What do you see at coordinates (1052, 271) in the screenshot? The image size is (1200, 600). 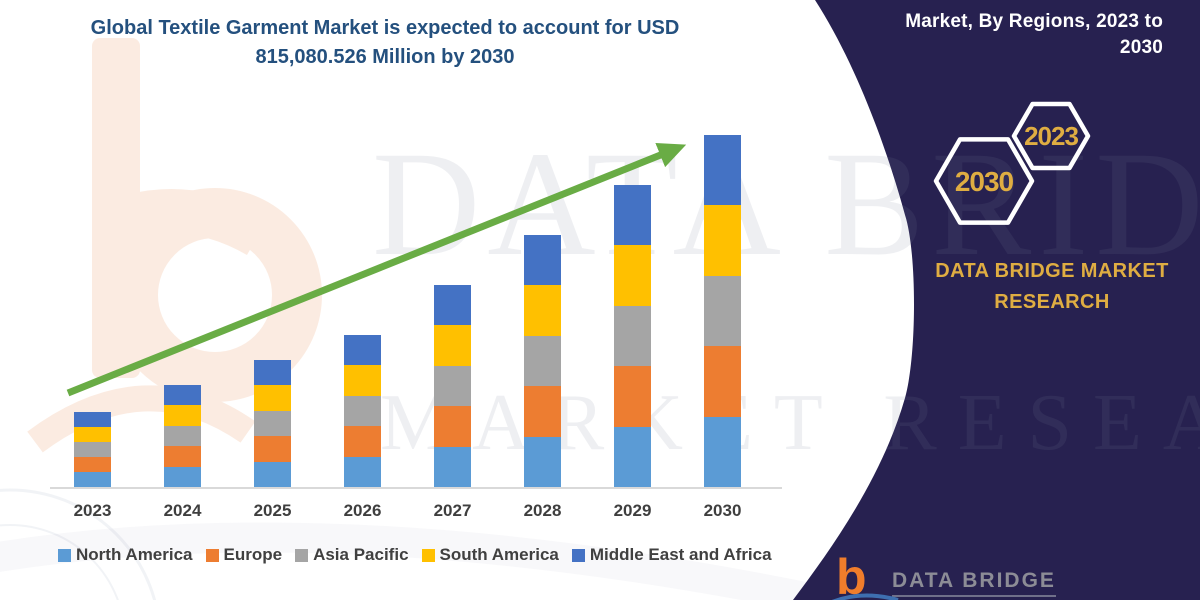 I see `panel-brand-line1: DATA BRIDGE MARKET` at bounding box center [1052, 271].